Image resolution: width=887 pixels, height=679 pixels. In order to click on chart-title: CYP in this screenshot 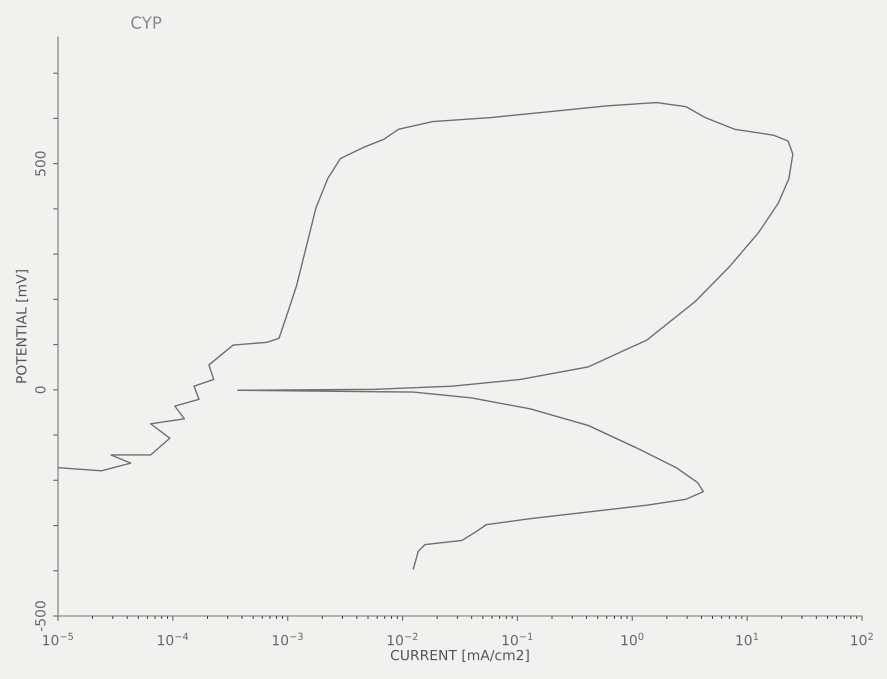, I will do `click(146, 22)`.